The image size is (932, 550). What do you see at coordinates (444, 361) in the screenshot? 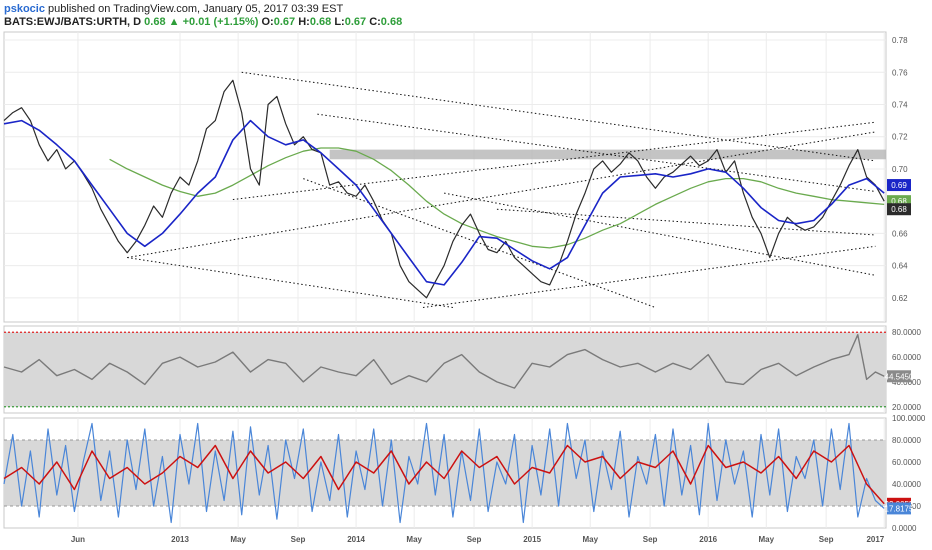
I see `rsi-line` at bounding box center [444, 361].